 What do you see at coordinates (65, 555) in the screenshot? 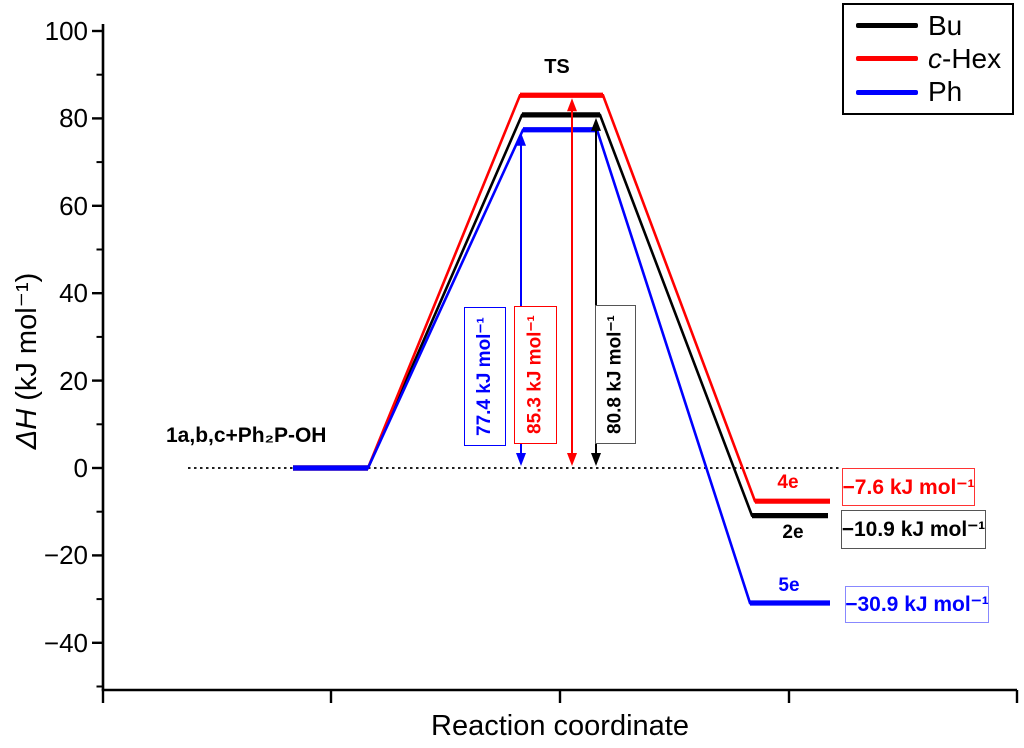
I see `y-tick-label: −20` at bounding box center [65, 555].